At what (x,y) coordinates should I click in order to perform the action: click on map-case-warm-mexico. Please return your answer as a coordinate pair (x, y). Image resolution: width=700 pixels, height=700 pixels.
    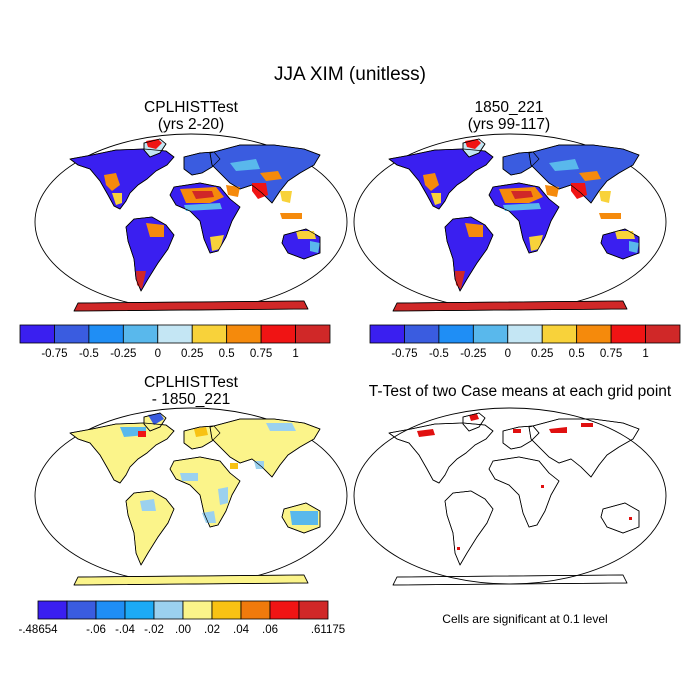
    Looking at the image, I should click on (117, 199).